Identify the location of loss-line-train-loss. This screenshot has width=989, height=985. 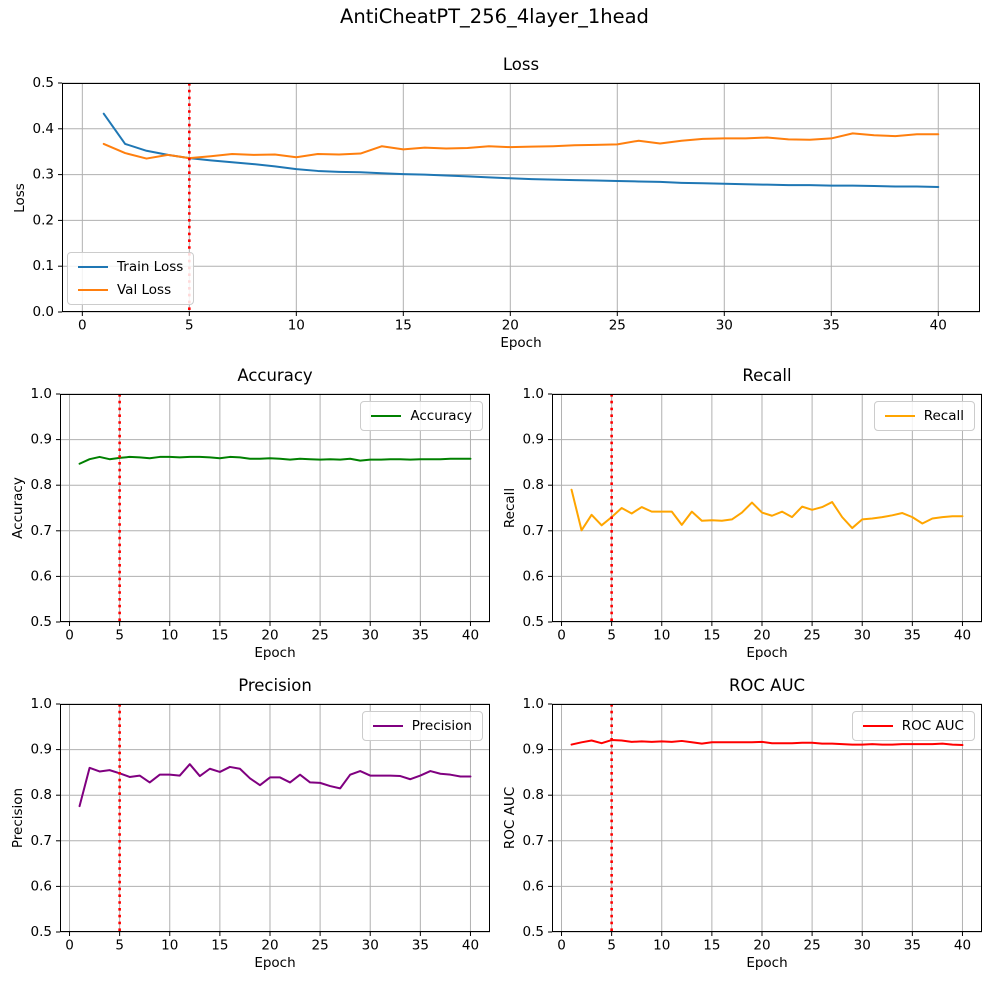
(521, 150).